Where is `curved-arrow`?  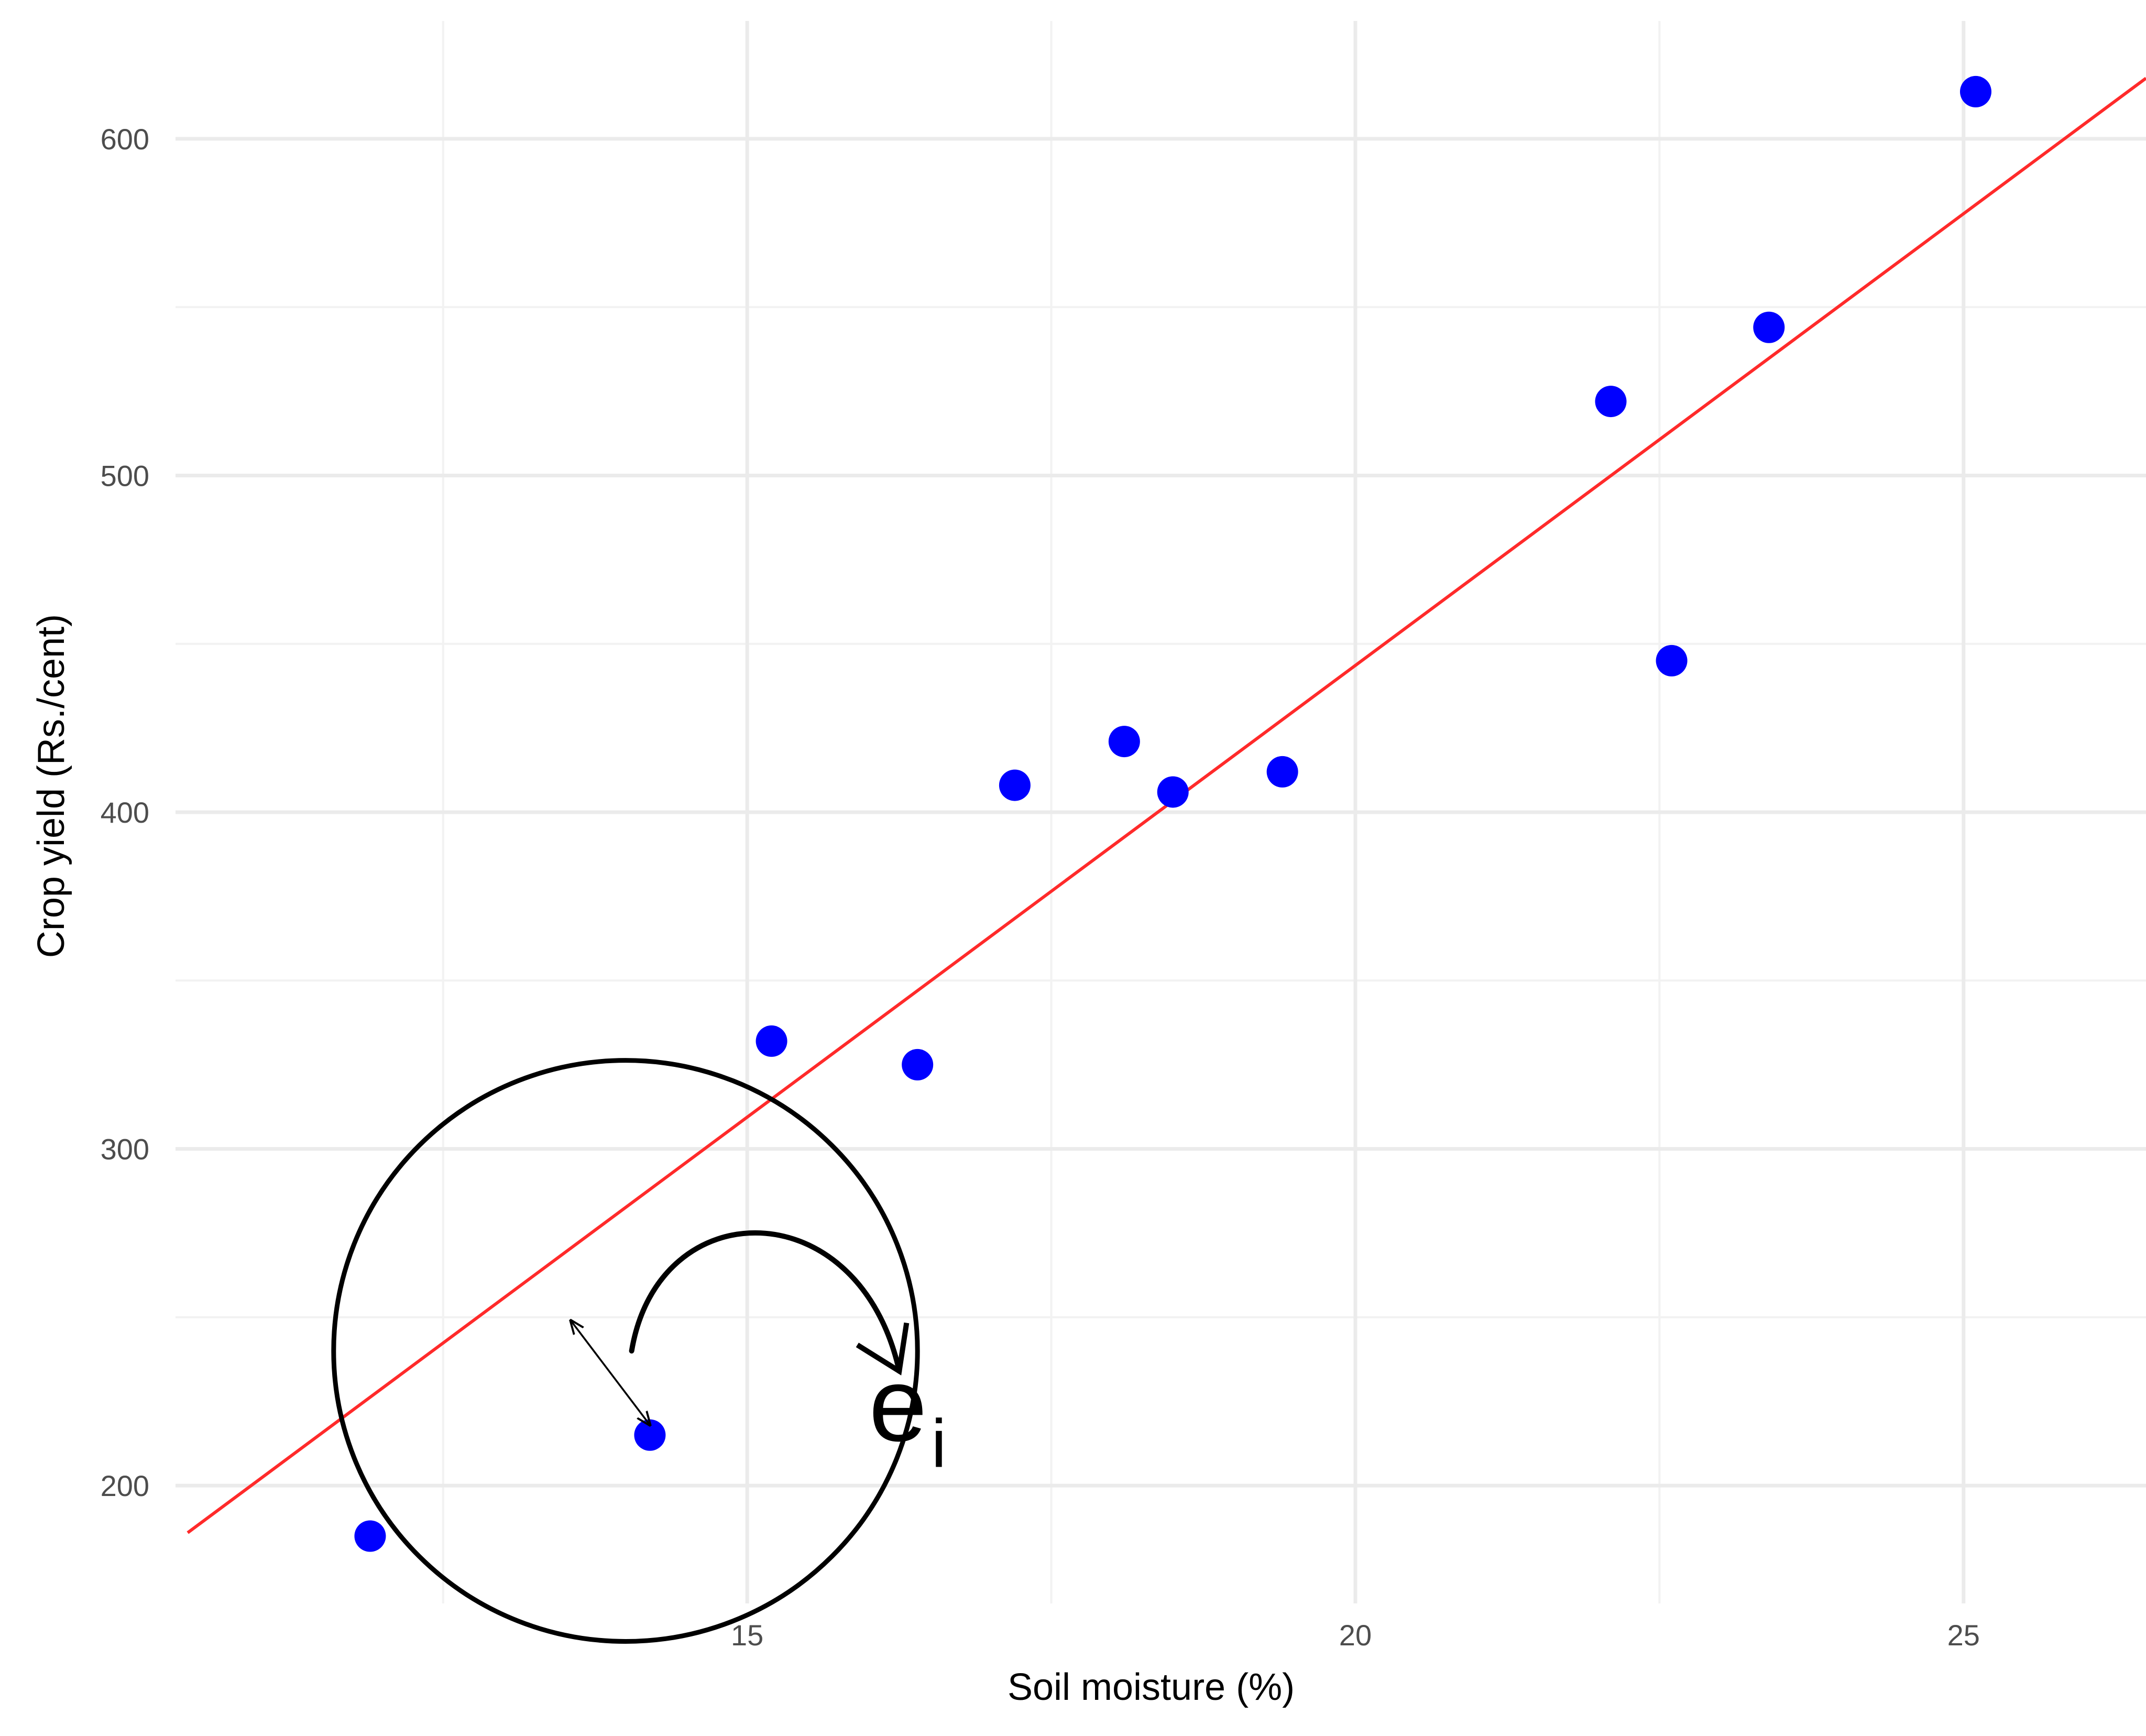 curved-arrow is located at coordinates (765, 1302).